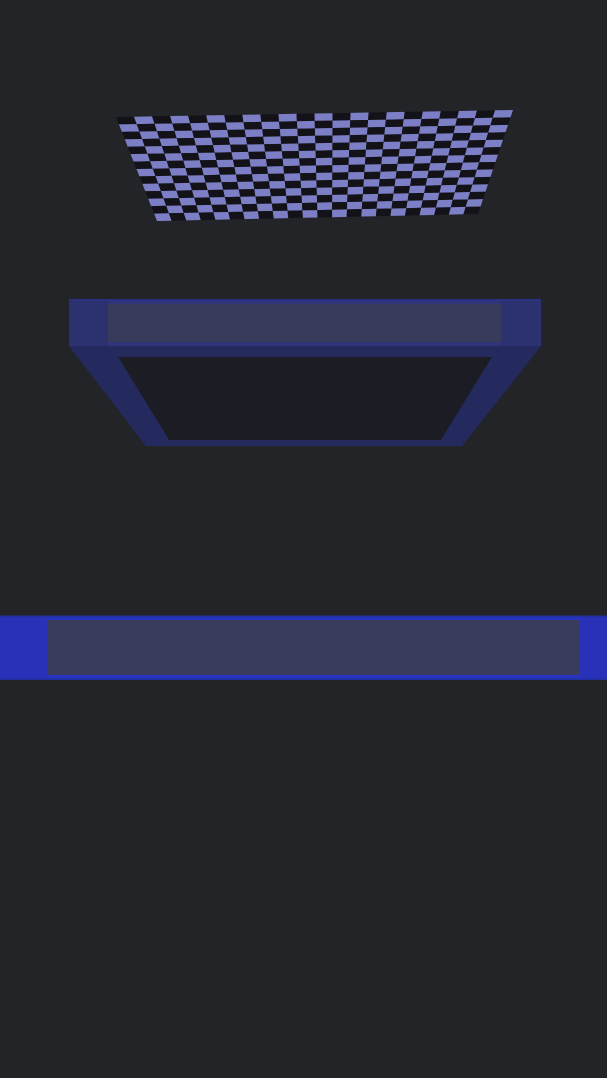  What do you see at coordinates (313, 647) in the screenshot?
I see `lower-frame-inner-panel` at bounding box center [313, 647].